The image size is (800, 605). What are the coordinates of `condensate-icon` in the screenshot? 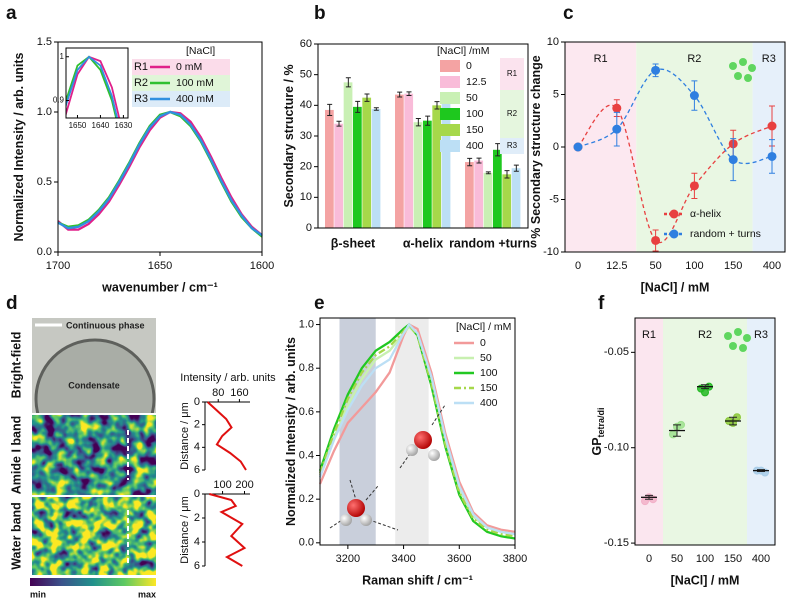 It's located at (742, 70).